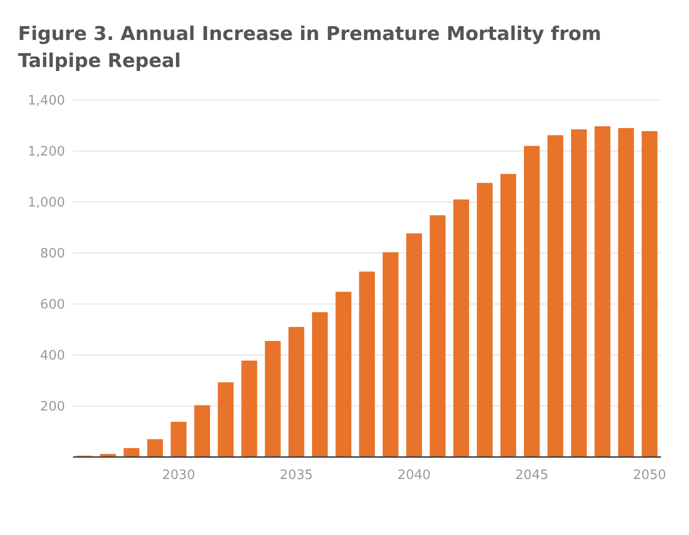 The height and width of the screenshot is (535, 689). Describe the element at coordinates (310, 47) in the screenshot. I see `chart-title: Figure 3. Annual Increase in Premature Mortality from Tailpipe Repeal` at that location.